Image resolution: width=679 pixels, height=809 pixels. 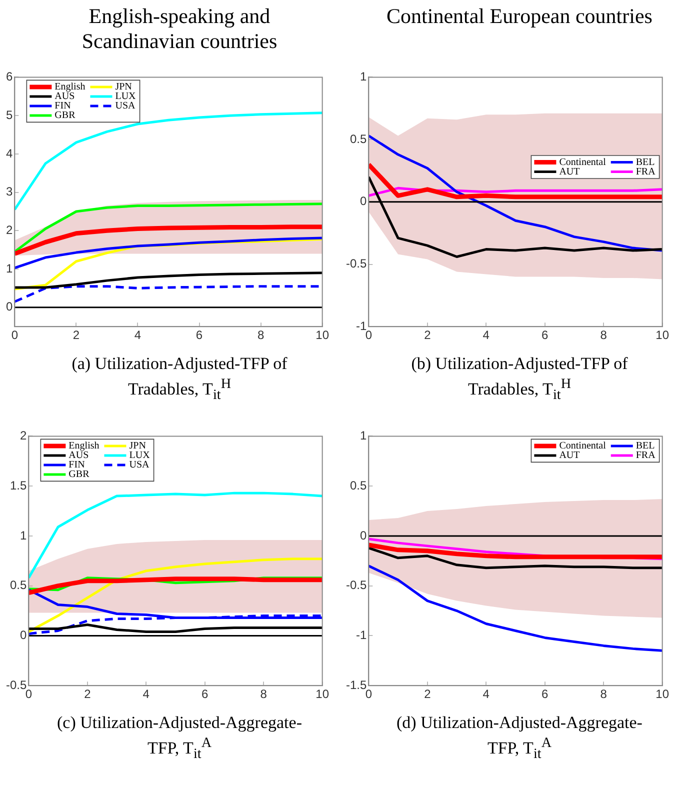 What do you see at coordinates (520, 16) in the screenshot?
I see `chart-title: Continental European countries` at bounding box center [520, 16].